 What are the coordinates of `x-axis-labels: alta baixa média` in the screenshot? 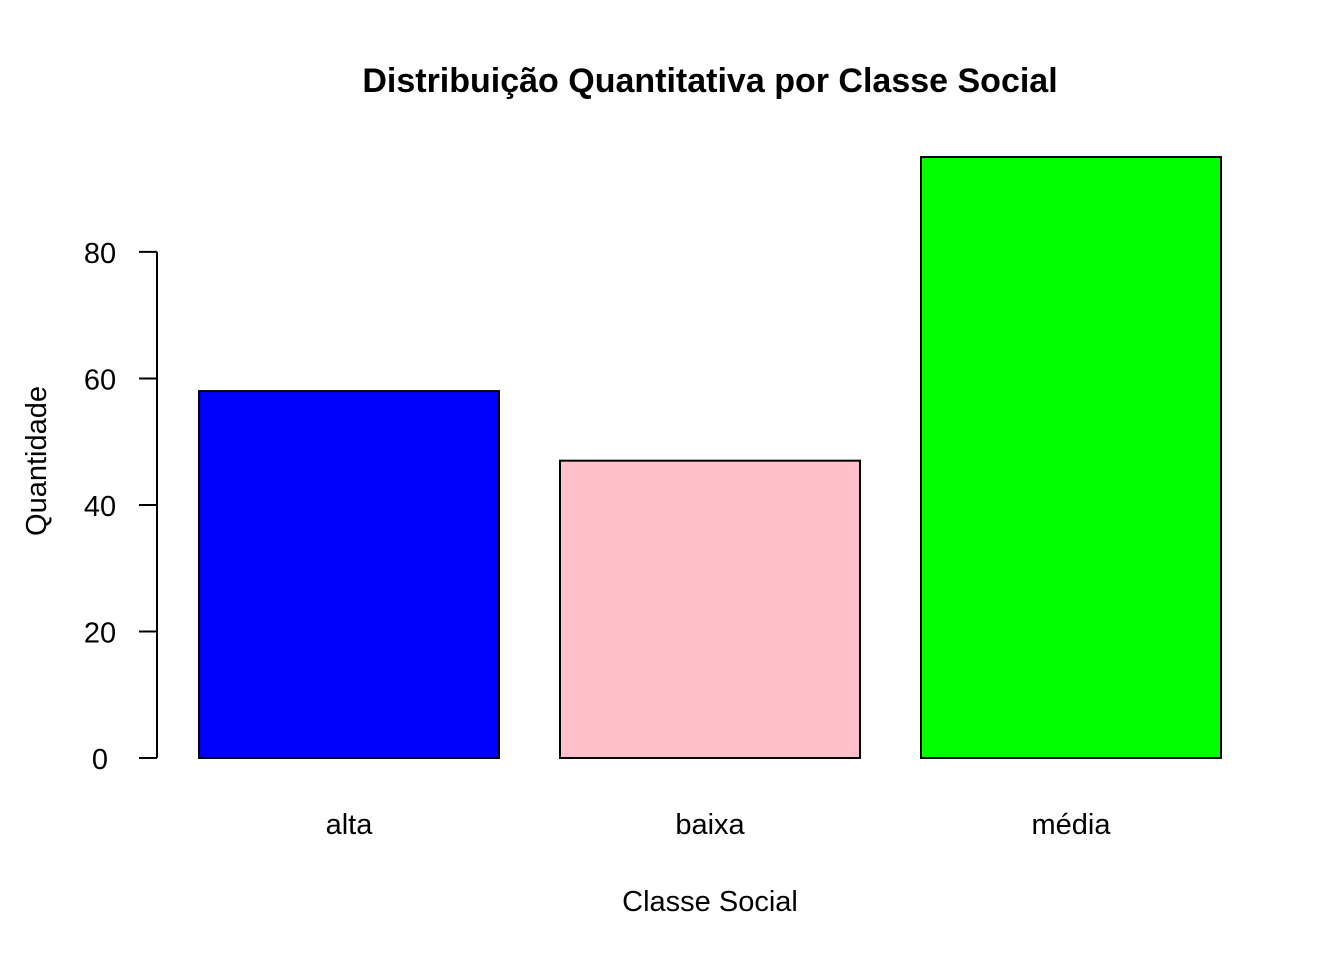 It's located at (719, 825).